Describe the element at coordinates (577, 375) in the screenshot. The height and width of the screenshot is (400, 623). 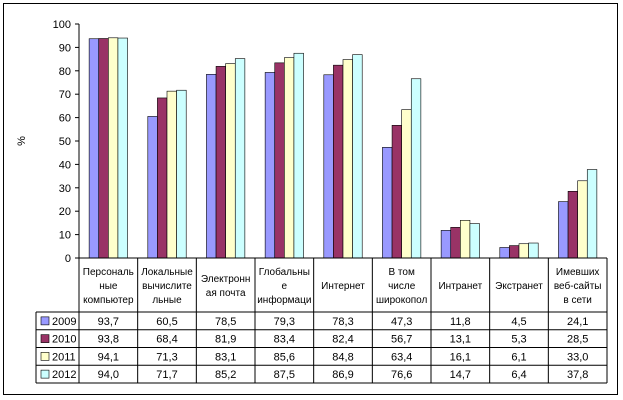
I see `data-label: 37,8` at that location.